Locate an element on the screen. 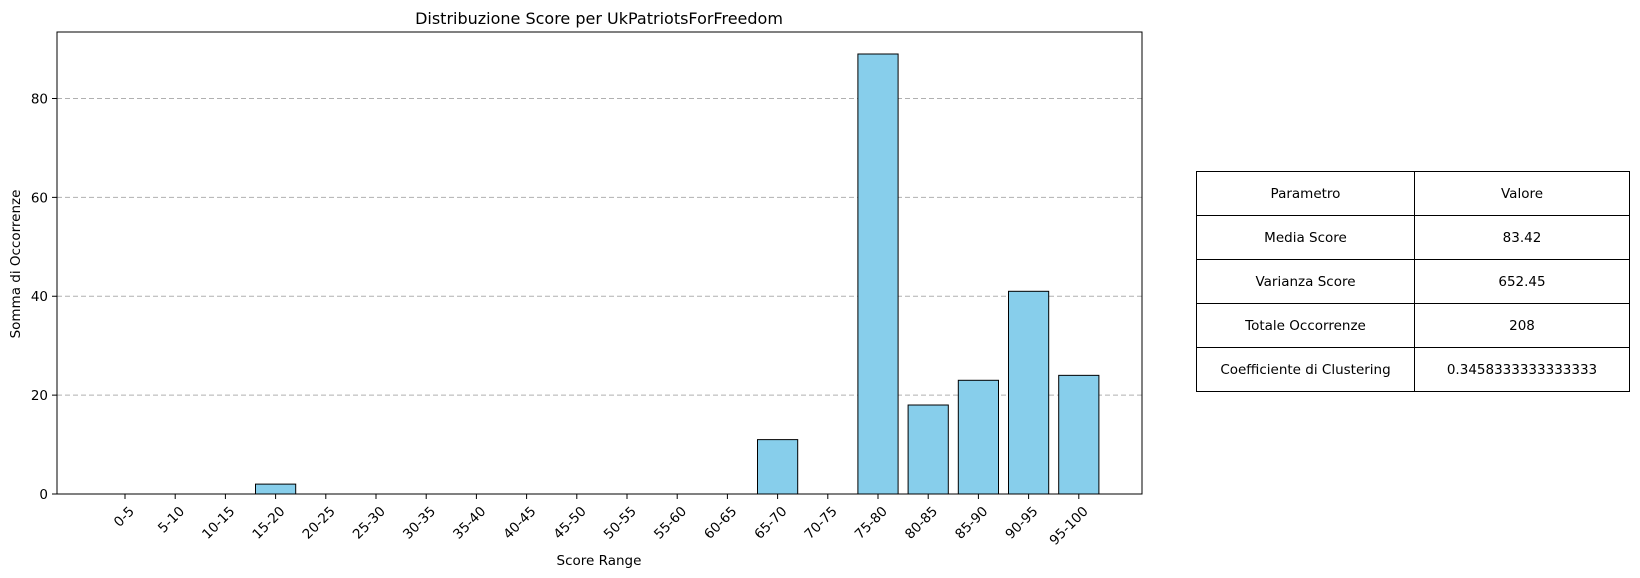  table-header-value: Valore is located at coordinates (1522, 193).